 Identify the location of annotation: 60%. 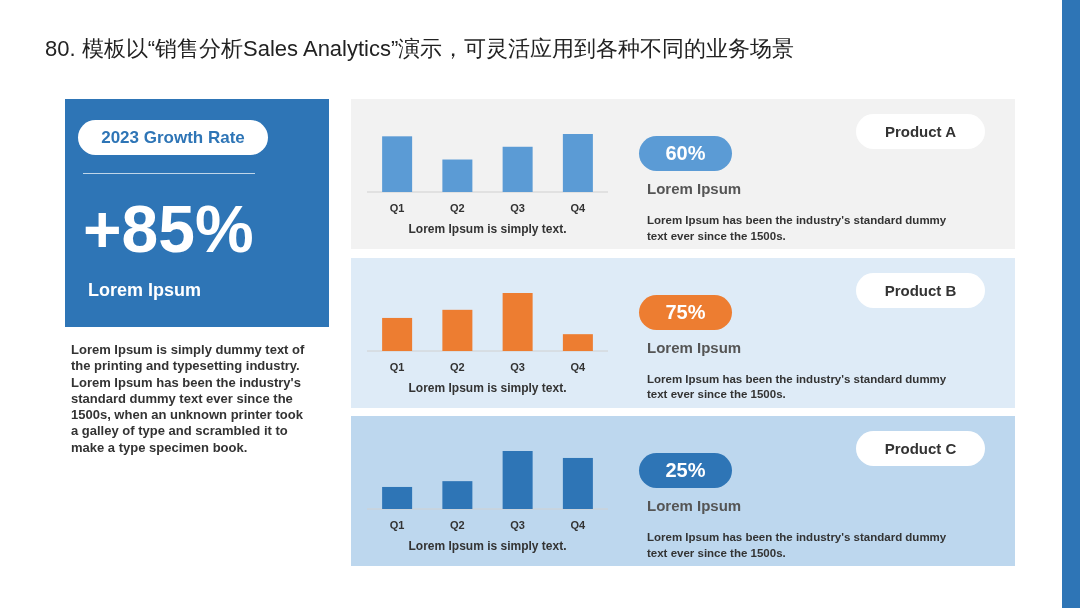
(685, 153).